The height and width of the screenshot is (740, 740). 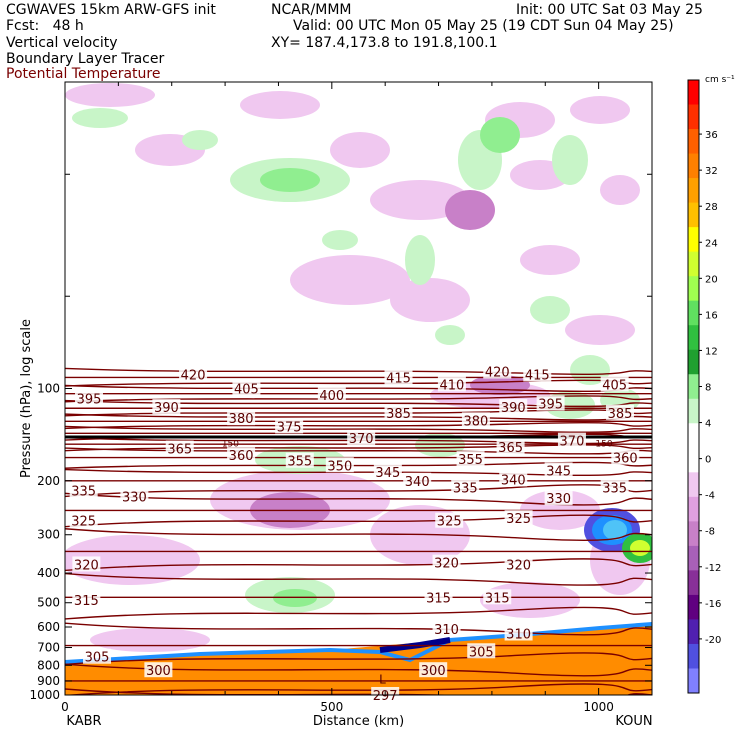 I want to click on contour-label: 305, so click(x=97, y=658).